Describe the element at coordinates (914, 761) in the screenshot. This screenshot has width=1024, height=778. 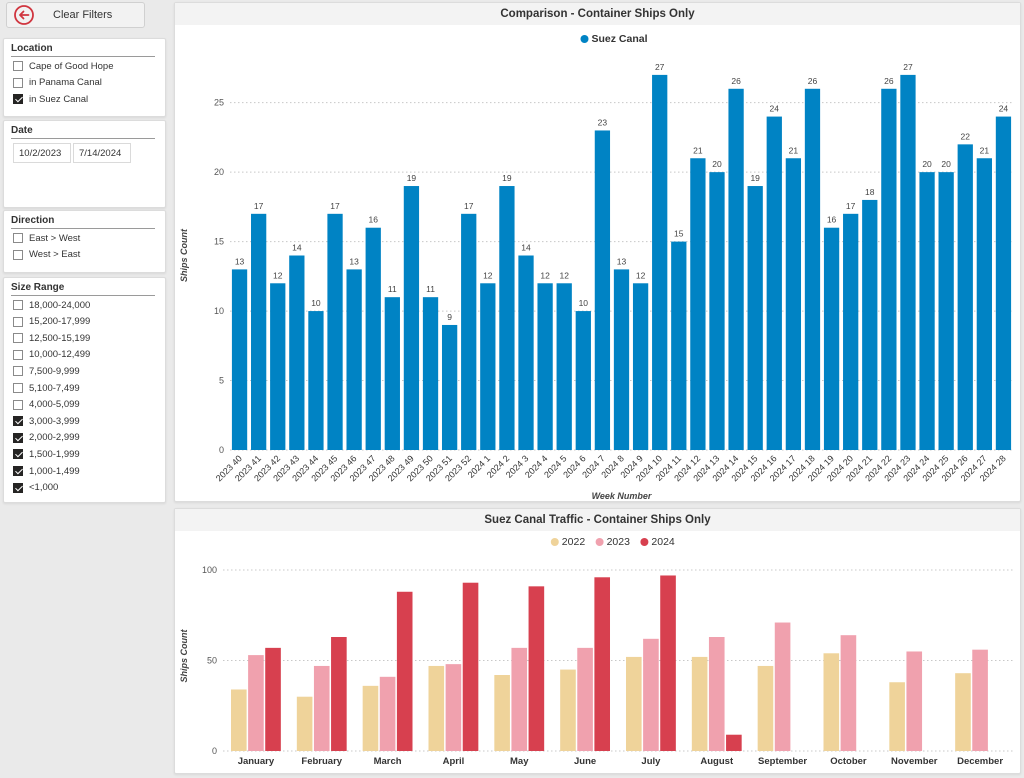
I see `x-tick-label: November` at that location.